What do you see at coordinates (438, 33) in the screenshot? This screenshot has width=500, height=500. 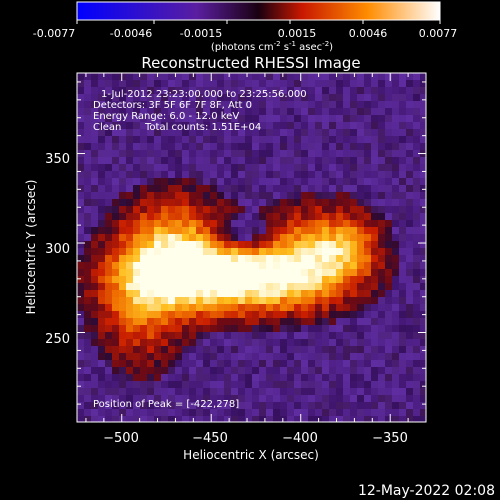 I see `colorbar-tick-label: 0.0077` at bounding box center [438, 33].